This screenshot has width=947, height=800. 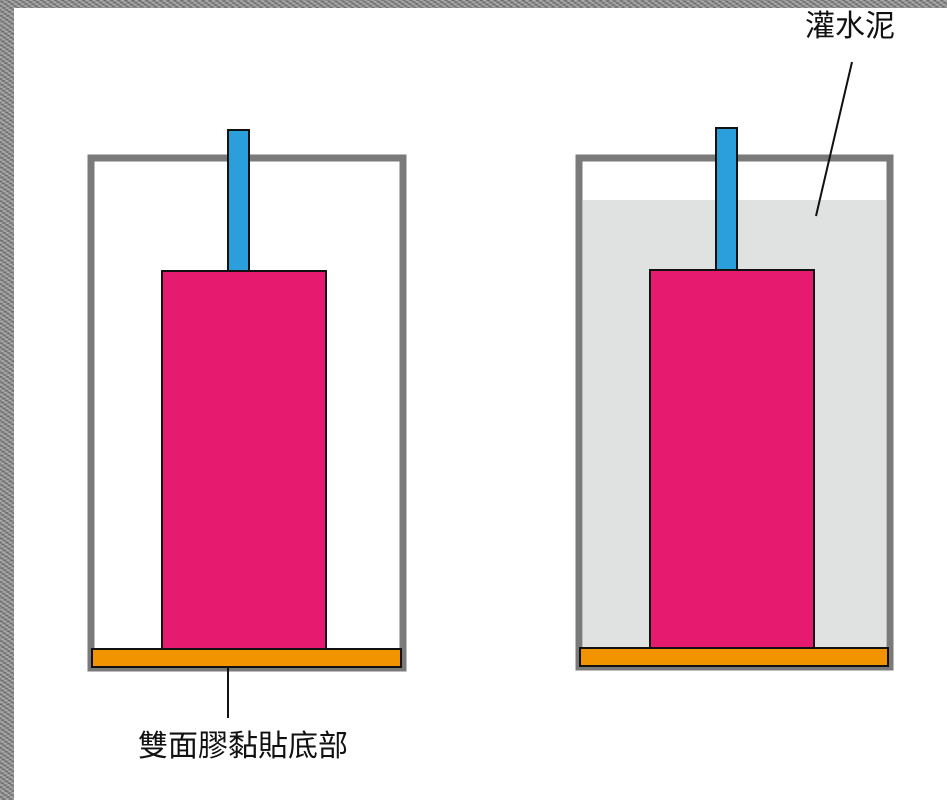 What do you see at coordinates (732, 460) in the screenshot?
I see `right-block` at bounding box center [732, 460].